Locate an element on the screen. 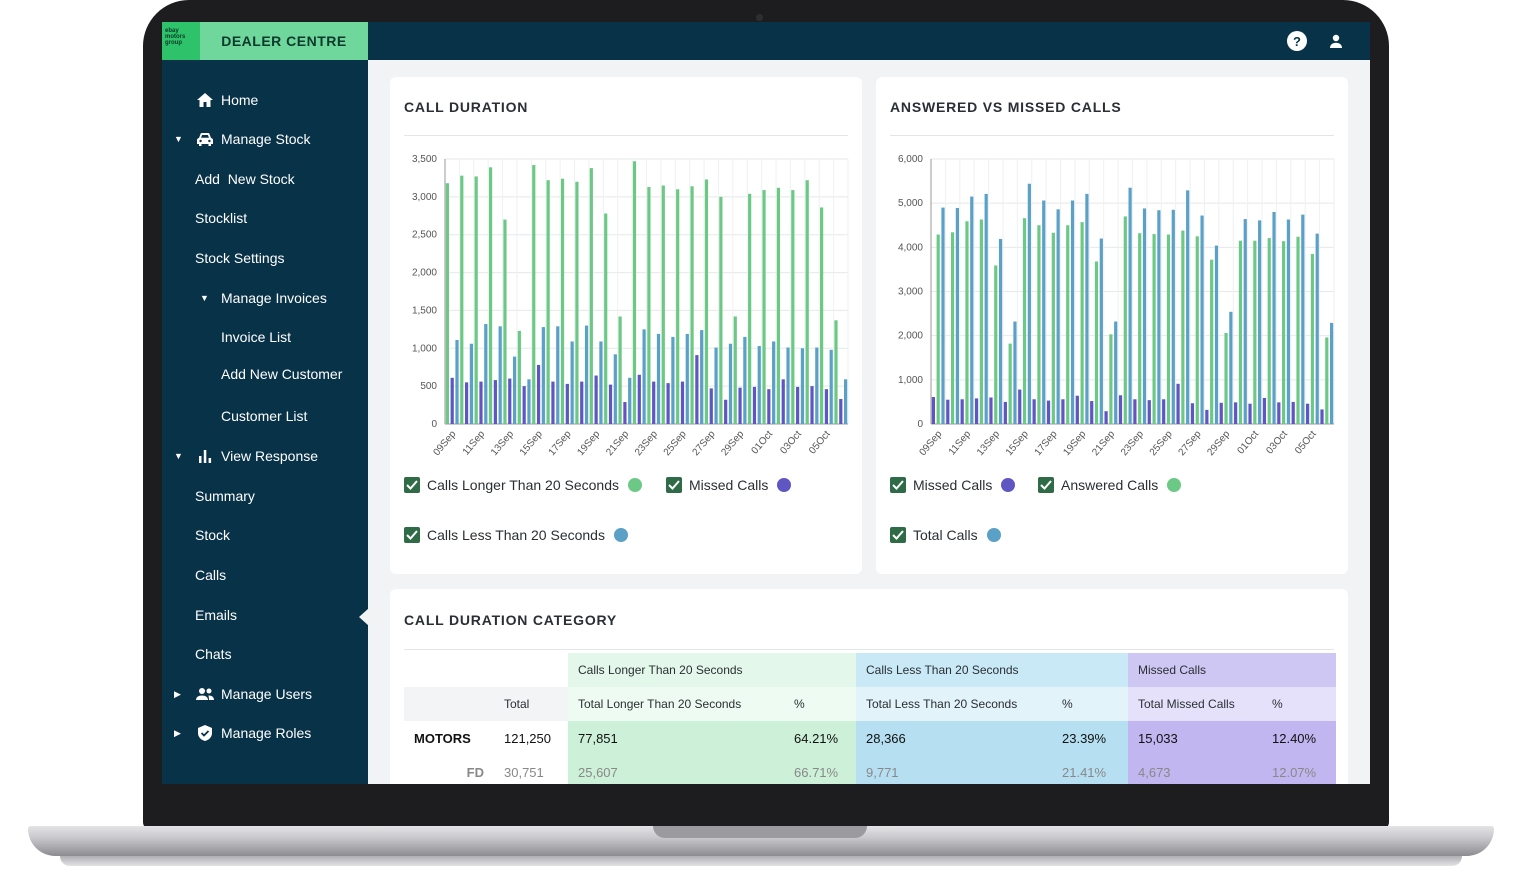 The height and width of the screenshot is (872, 1522). sidebar-item-invoice-list: Invoice List is located at coordinates (256, 337).